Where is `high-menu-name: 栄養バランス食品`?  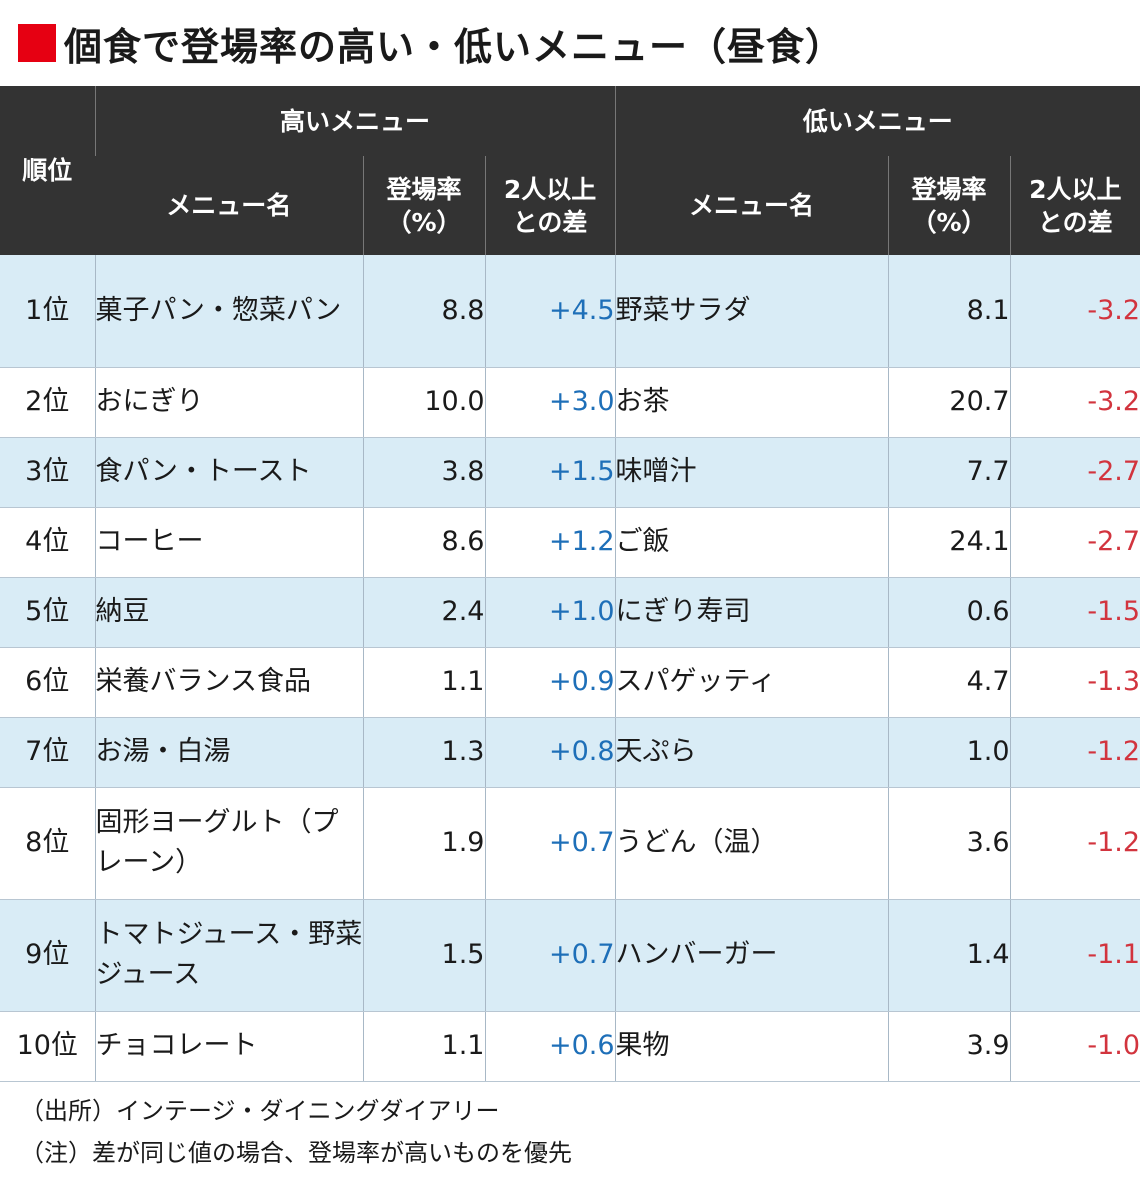 high-menu-name: 栄養バランス食品 is located at coordinates (228, 682).